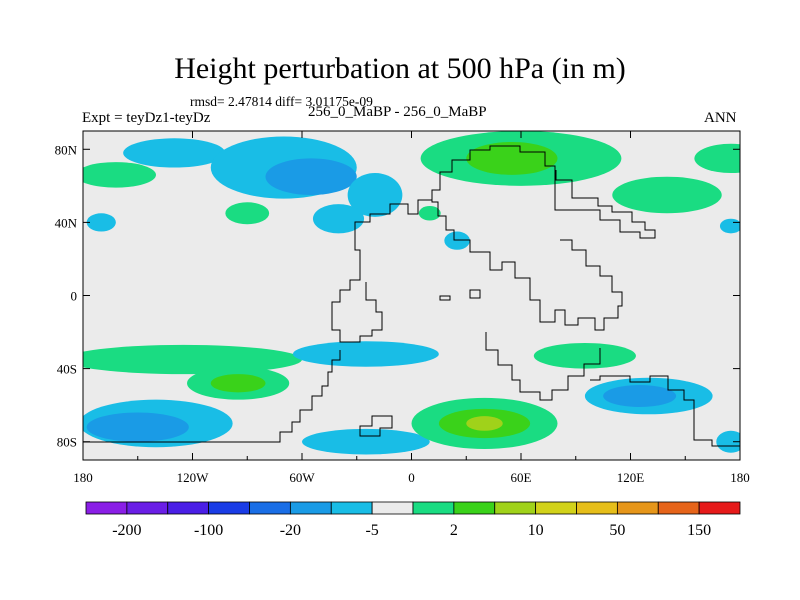  Describe the element at coordinates (193, 477) in the screenshot. I see `x-tick-label: 120W` at that location.